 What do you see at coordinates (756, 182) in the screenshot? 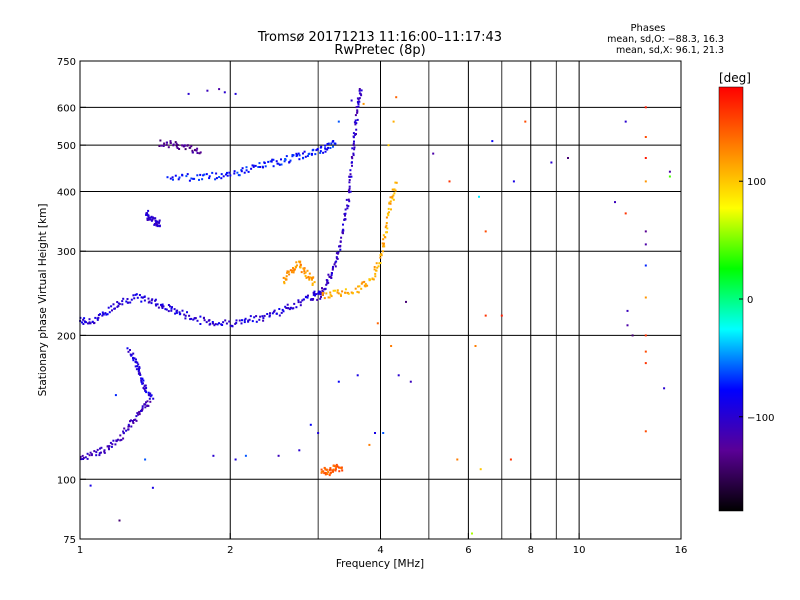
I see `colorbar-tick-label: 100` at bounding box center [756, 182].